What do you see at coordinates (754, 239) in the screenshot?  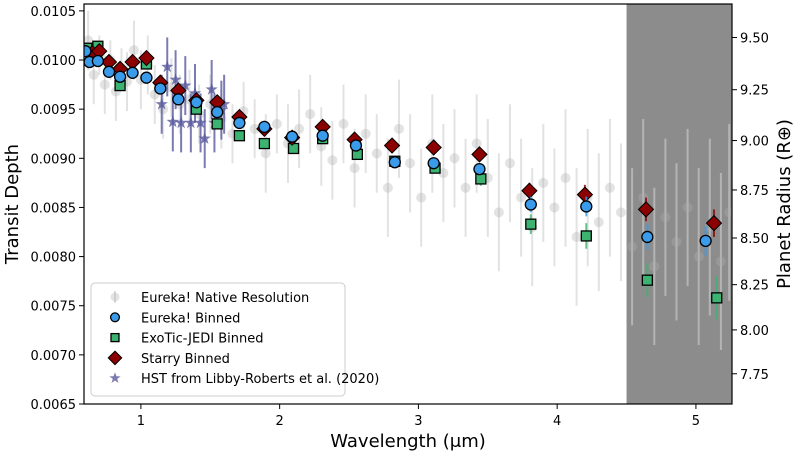 I see `y-right-tick-label: 8.50` at bounding box center [754, 239].